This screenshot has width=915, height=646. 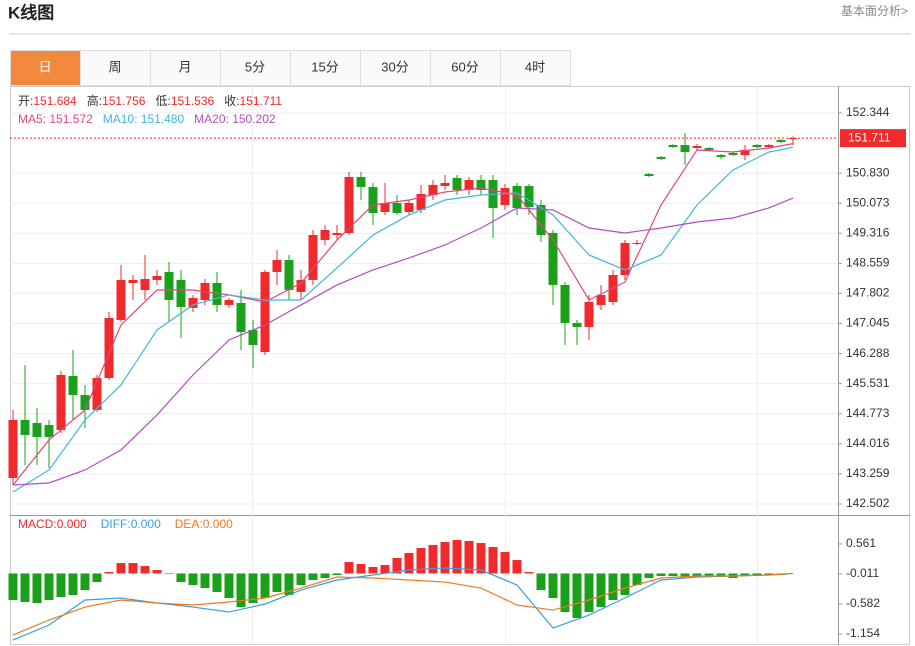 I want to click on readout-part: 151.684, so click(x=55, y=101).